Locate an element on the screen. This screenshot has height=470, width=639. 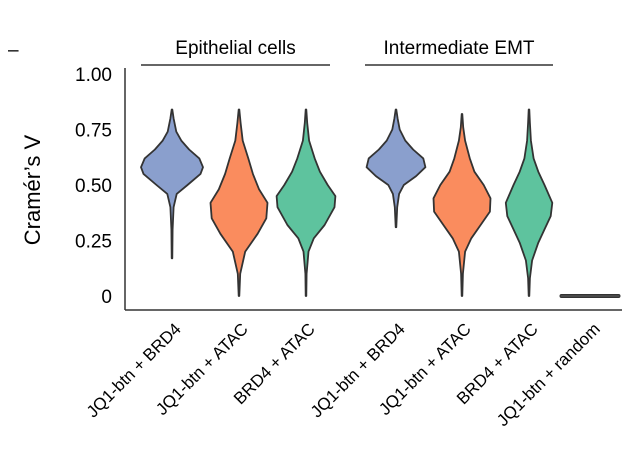
y-tick-label: 0 is located at coordinates (106, 297).